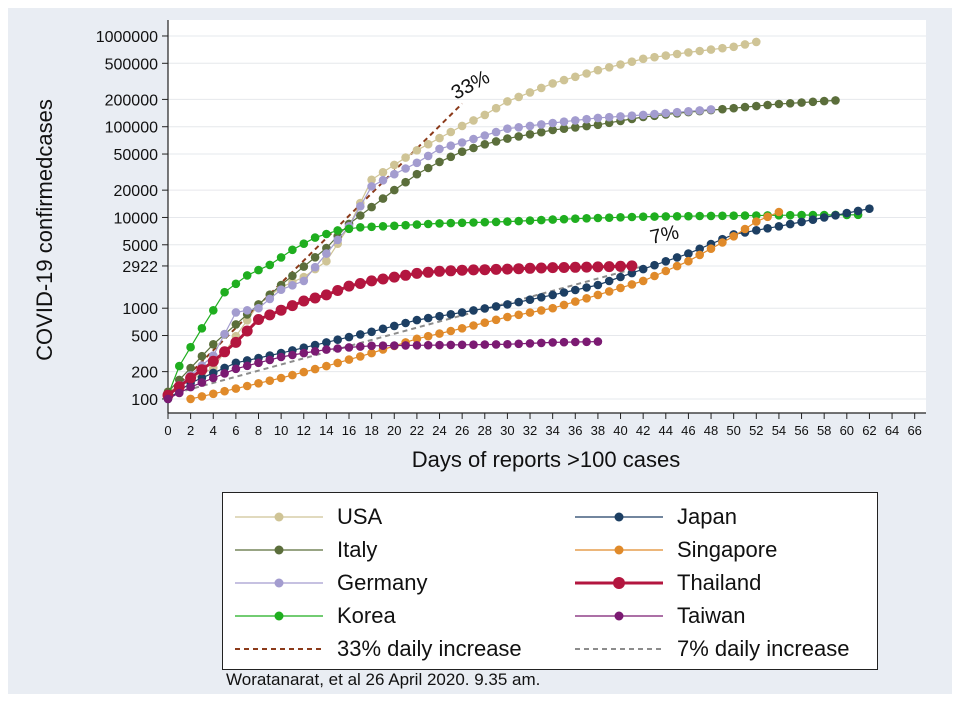 This screenshot has width=960, height=702. I want to click on x-tick-label: 48, so click(711, 430).